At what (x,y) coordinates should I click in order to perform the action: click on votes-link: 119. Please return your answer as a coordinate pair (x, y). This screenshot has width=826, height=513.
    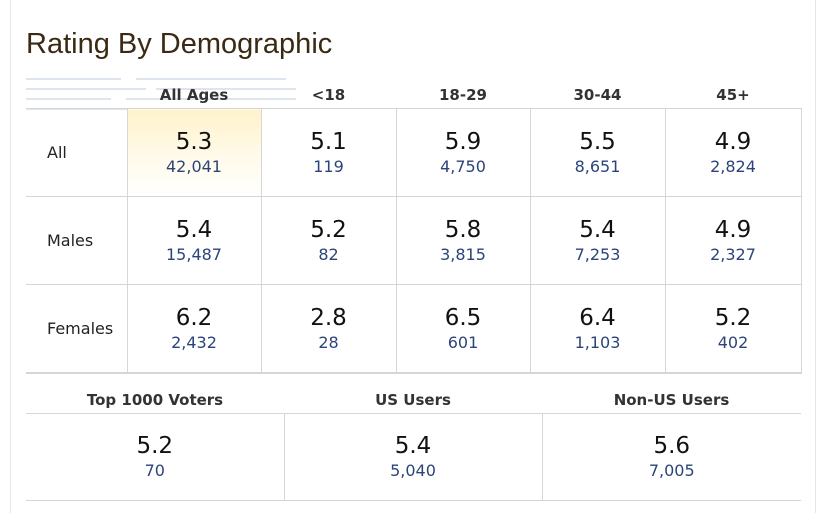
    Looking at the image, I should click on (328, 166).